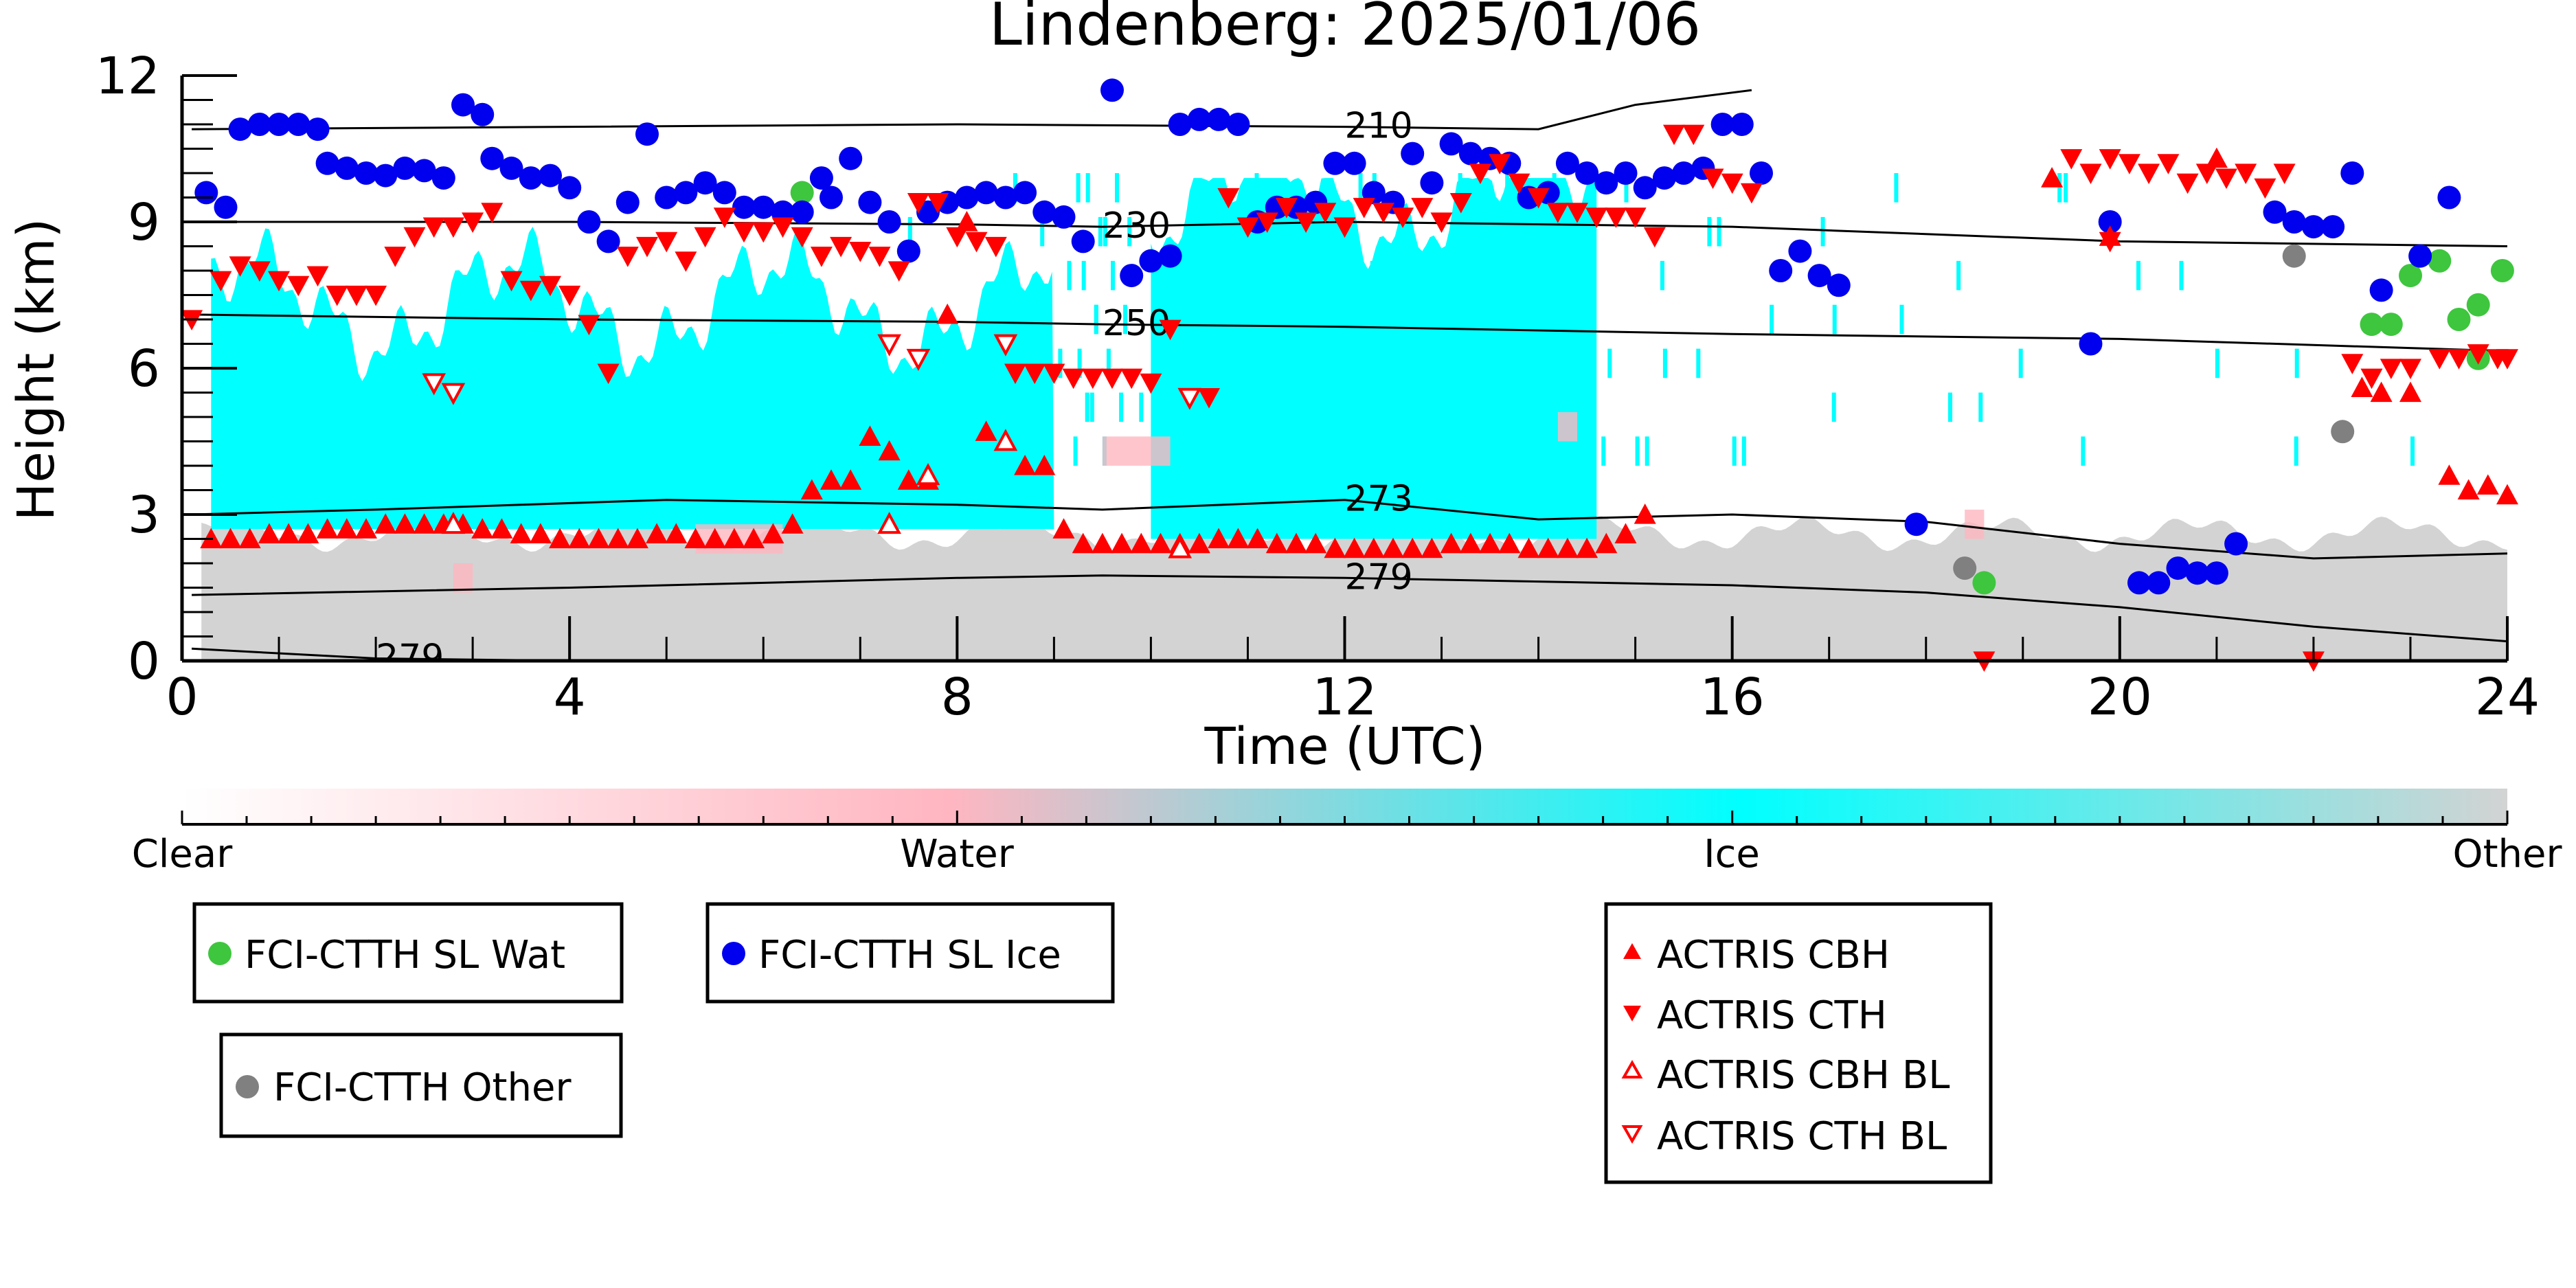 The image size is (2576, 1288). I want to click on x-tick-label: 12, so click(1344, 697).